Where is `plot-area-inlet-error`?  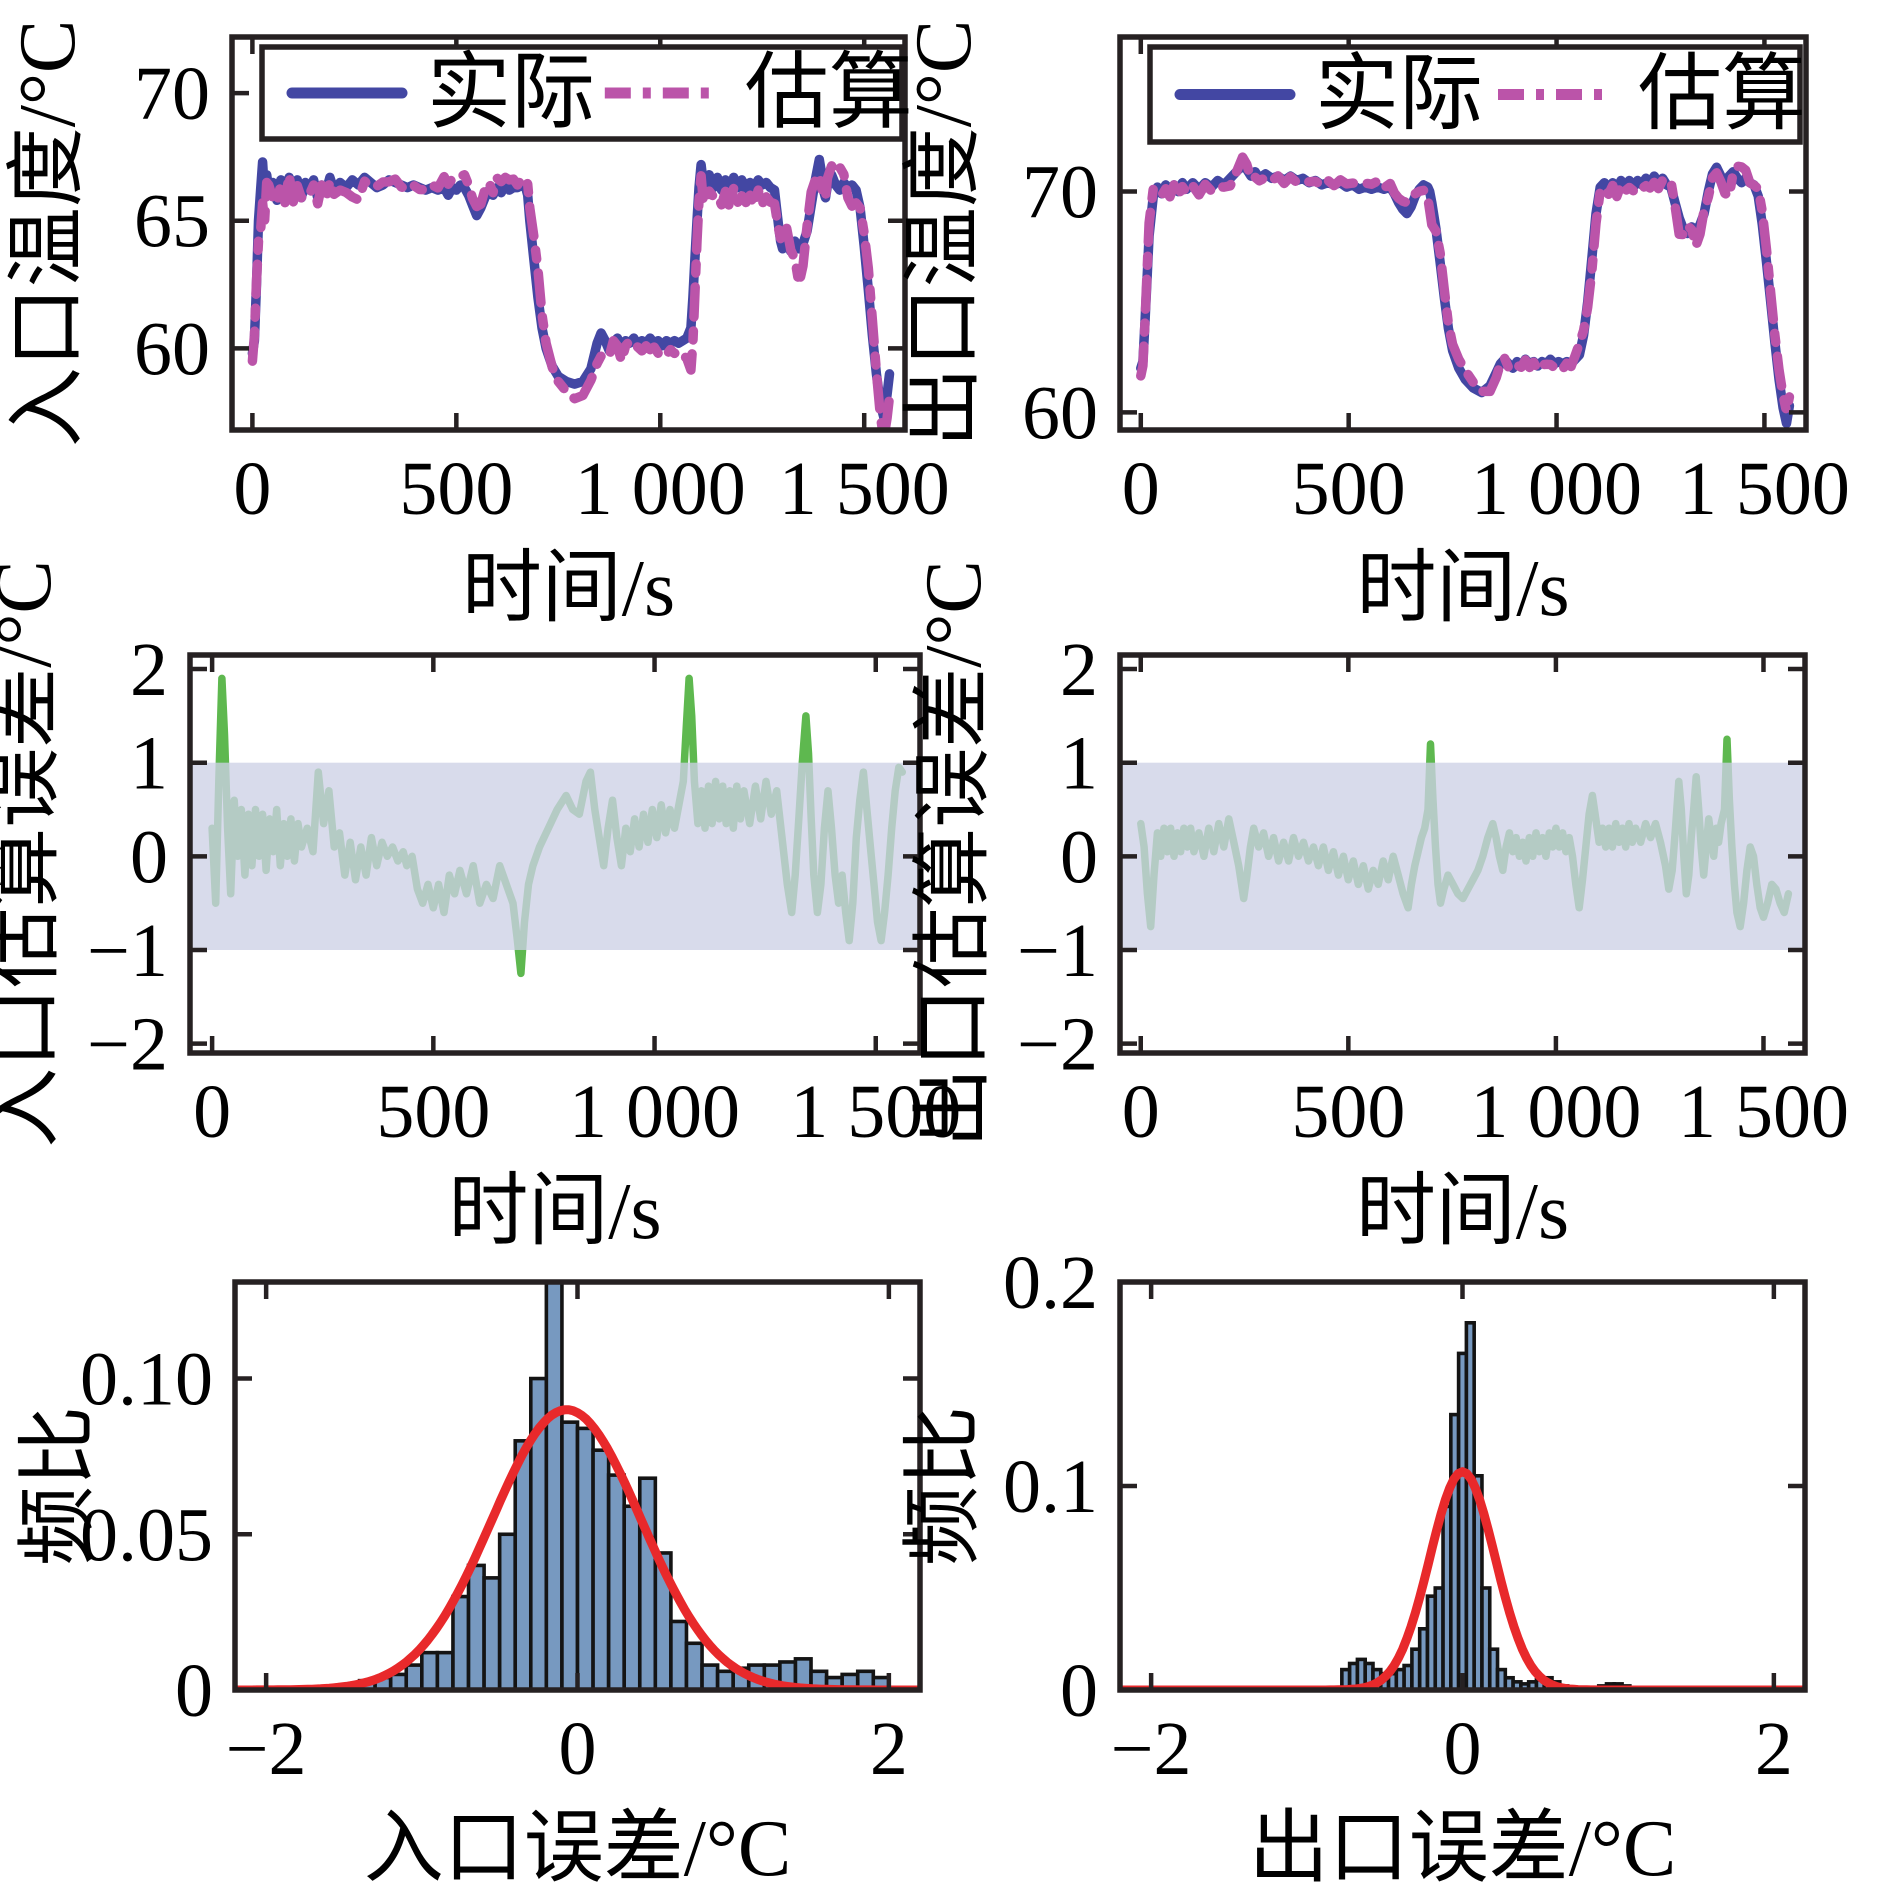
plot-area-inlet-error is located at coordinates (555, 826).